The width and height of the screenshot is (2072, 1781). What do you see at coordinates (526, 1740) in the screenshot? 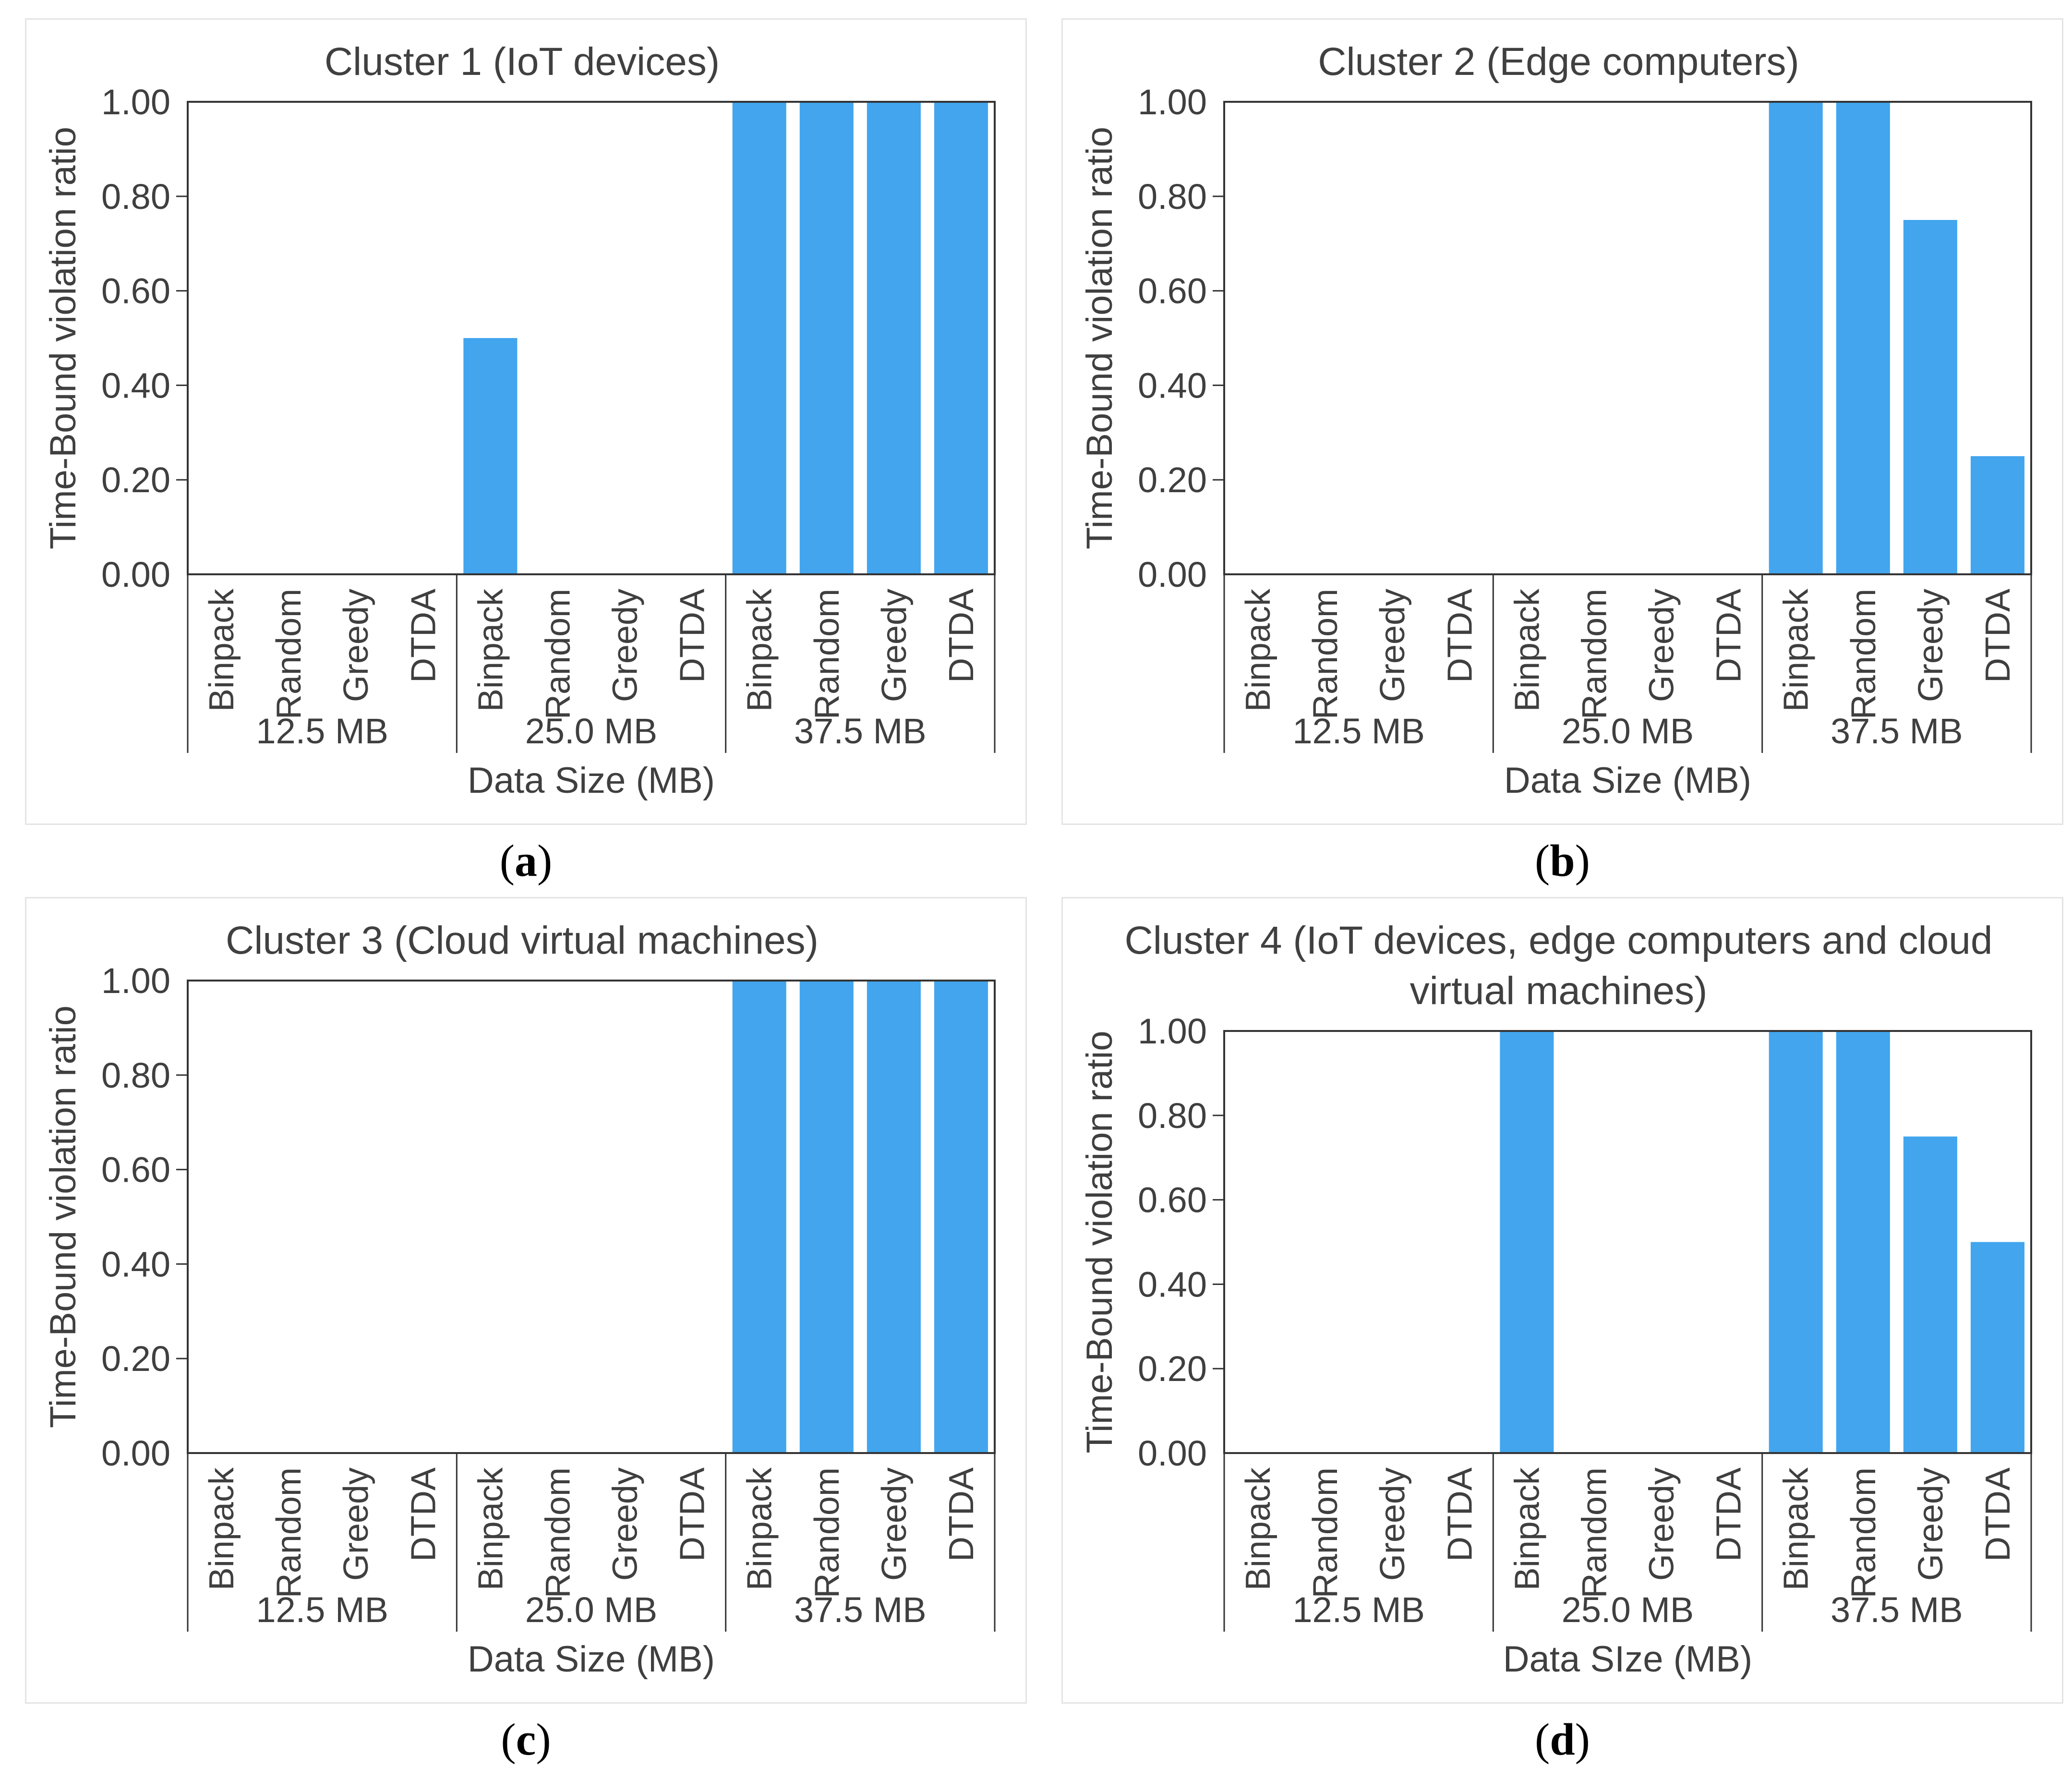
I see `chart-caption-c: (c)` at bounding box center [526, 1740].